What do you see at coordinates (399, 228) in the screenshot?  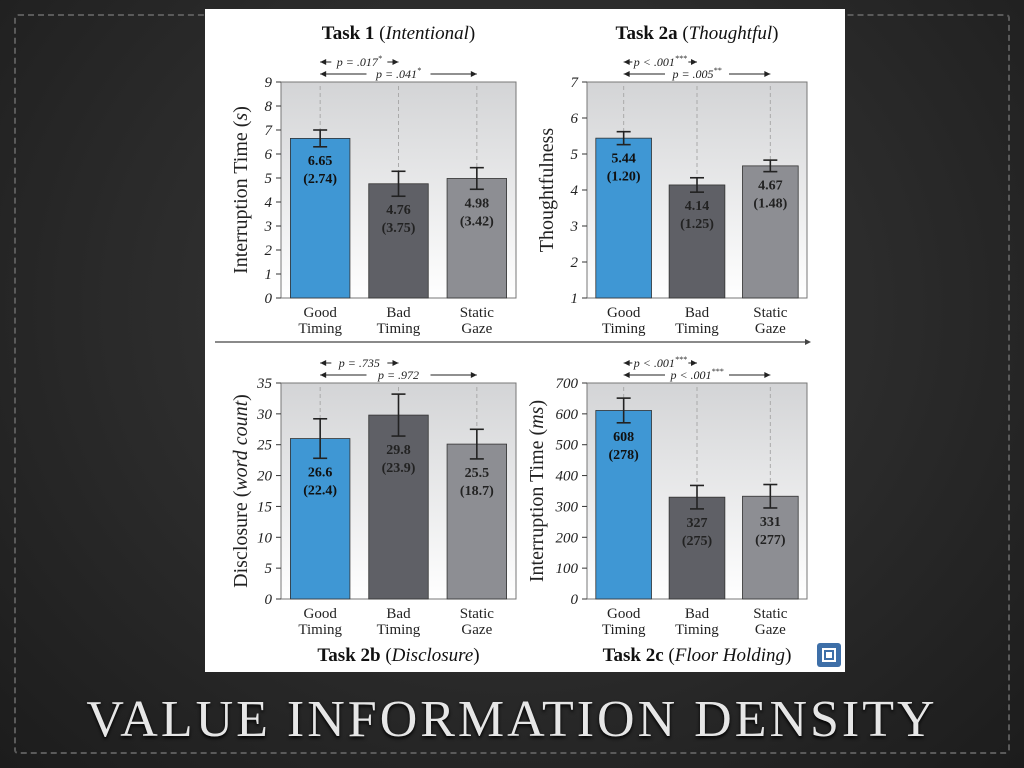 I see `bar-sd-label: (3.75)` at bounding box center [399, 228].